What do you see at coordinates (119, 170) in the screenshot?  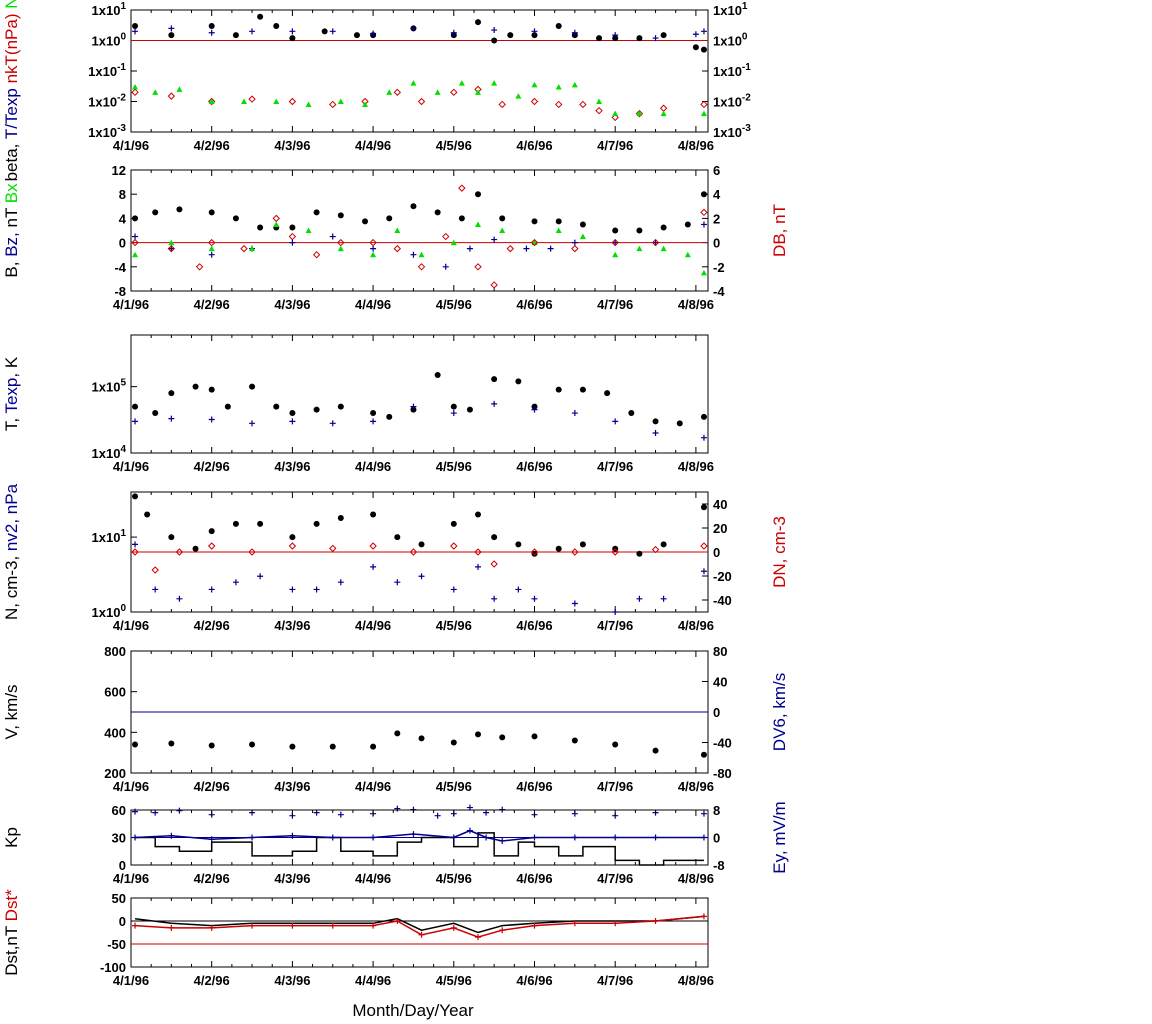 I see `y-tick-label: 12` at bounding box center [119, 170].